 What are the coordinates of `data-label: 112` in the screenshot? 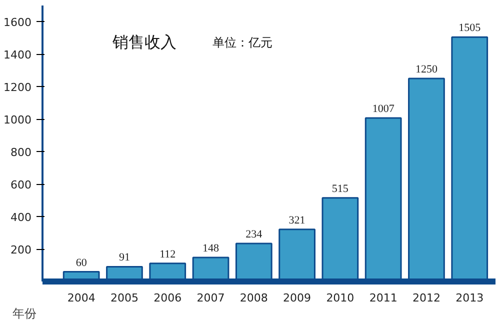 It's located at (168, 254).